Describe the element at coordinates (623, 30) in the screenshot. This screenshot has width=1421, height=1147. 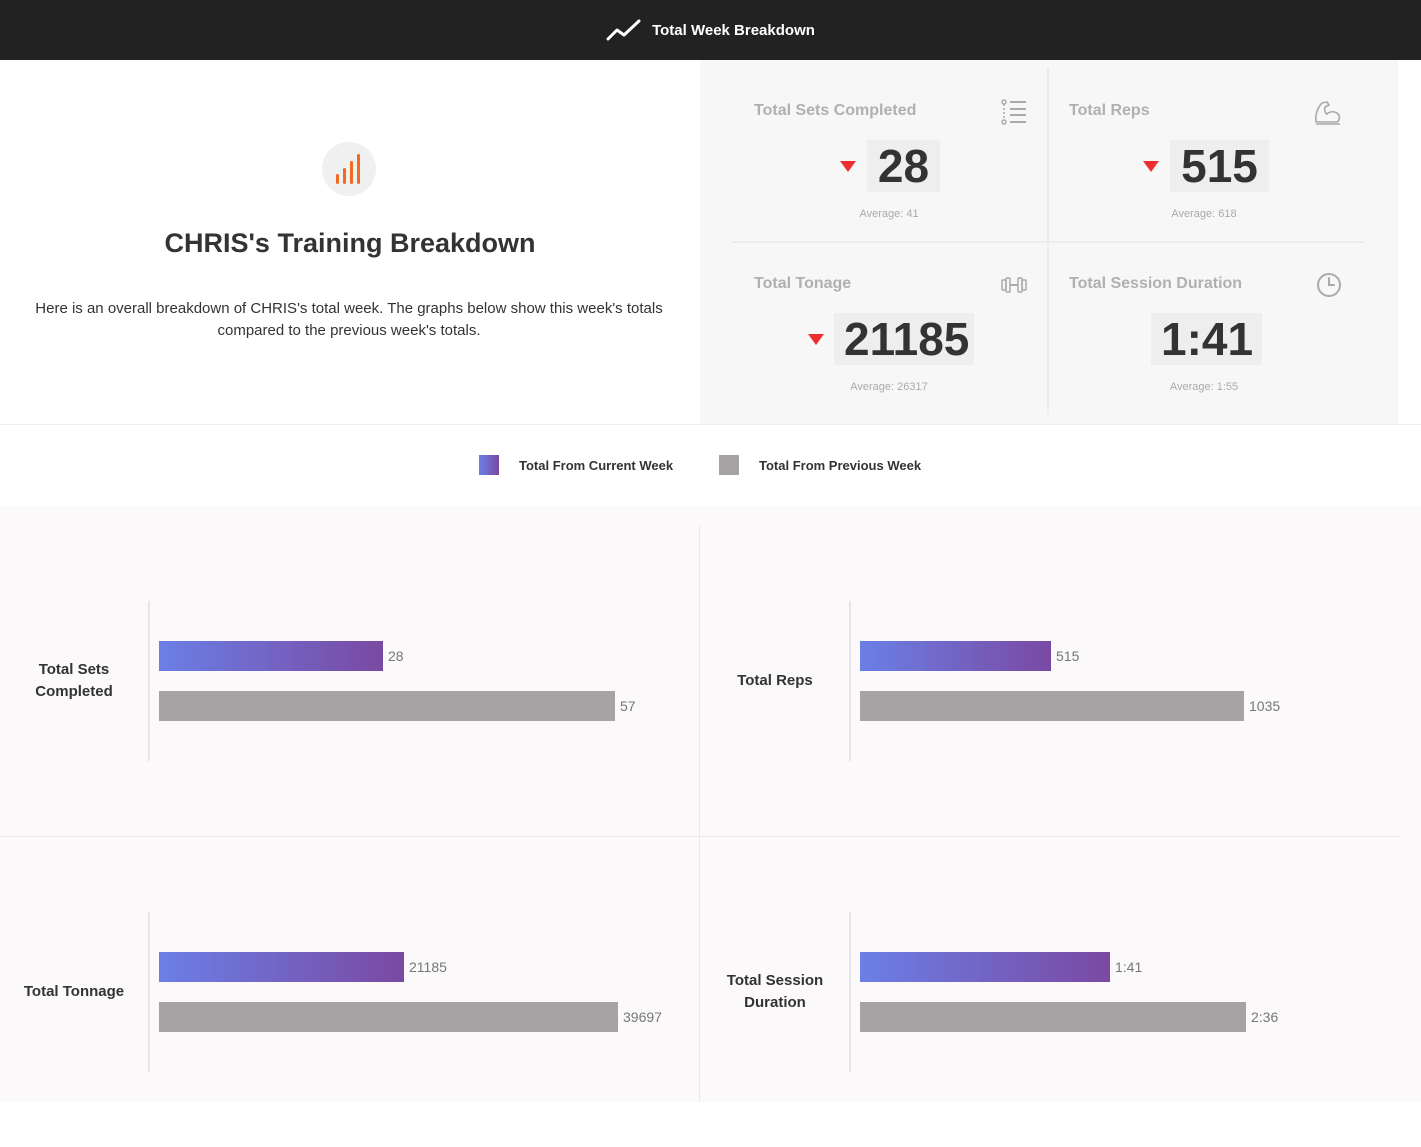
I see `trend-line-icon` at that location.